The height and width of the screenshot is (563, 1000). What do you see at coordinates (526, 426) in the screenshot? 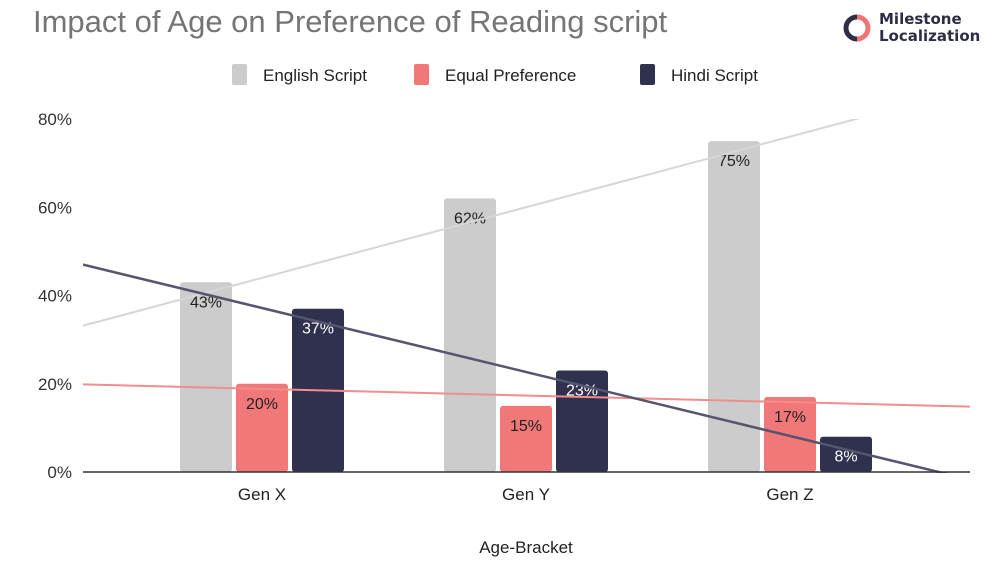
I see `data-label: 15%` at bounding box center [526, 426].